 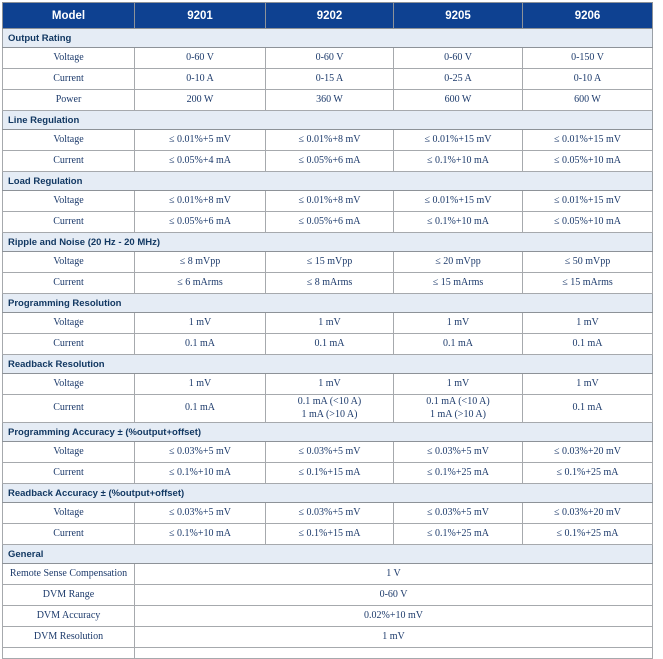 I want to click on spec-row-power: Power 200 W 360 W 600 W 600 W, so click(x=327, y=100).